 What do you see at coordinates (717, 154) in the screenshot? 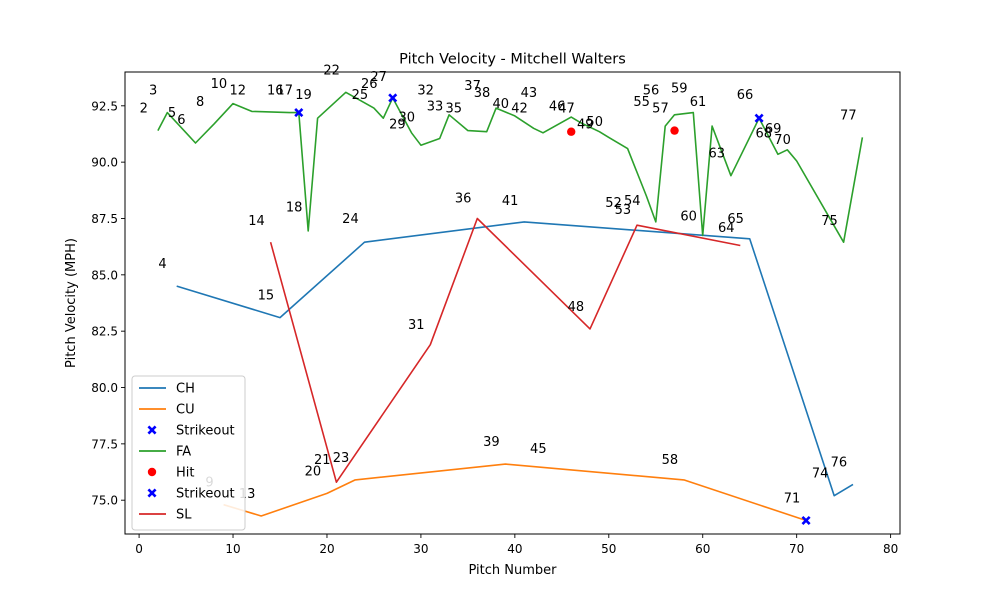
I see `pitch-number-label: 63` at bounding box center [717, 154].